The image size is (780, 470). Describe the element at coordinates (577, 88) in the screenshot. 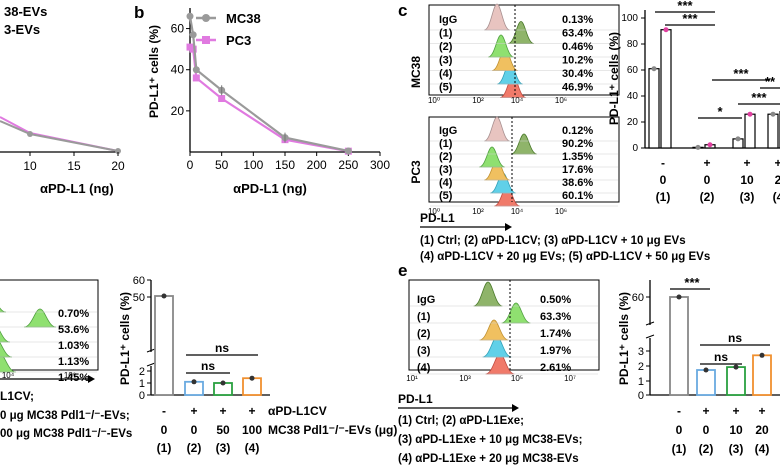

I see `percentage-mc38: 46.9%` at that location.